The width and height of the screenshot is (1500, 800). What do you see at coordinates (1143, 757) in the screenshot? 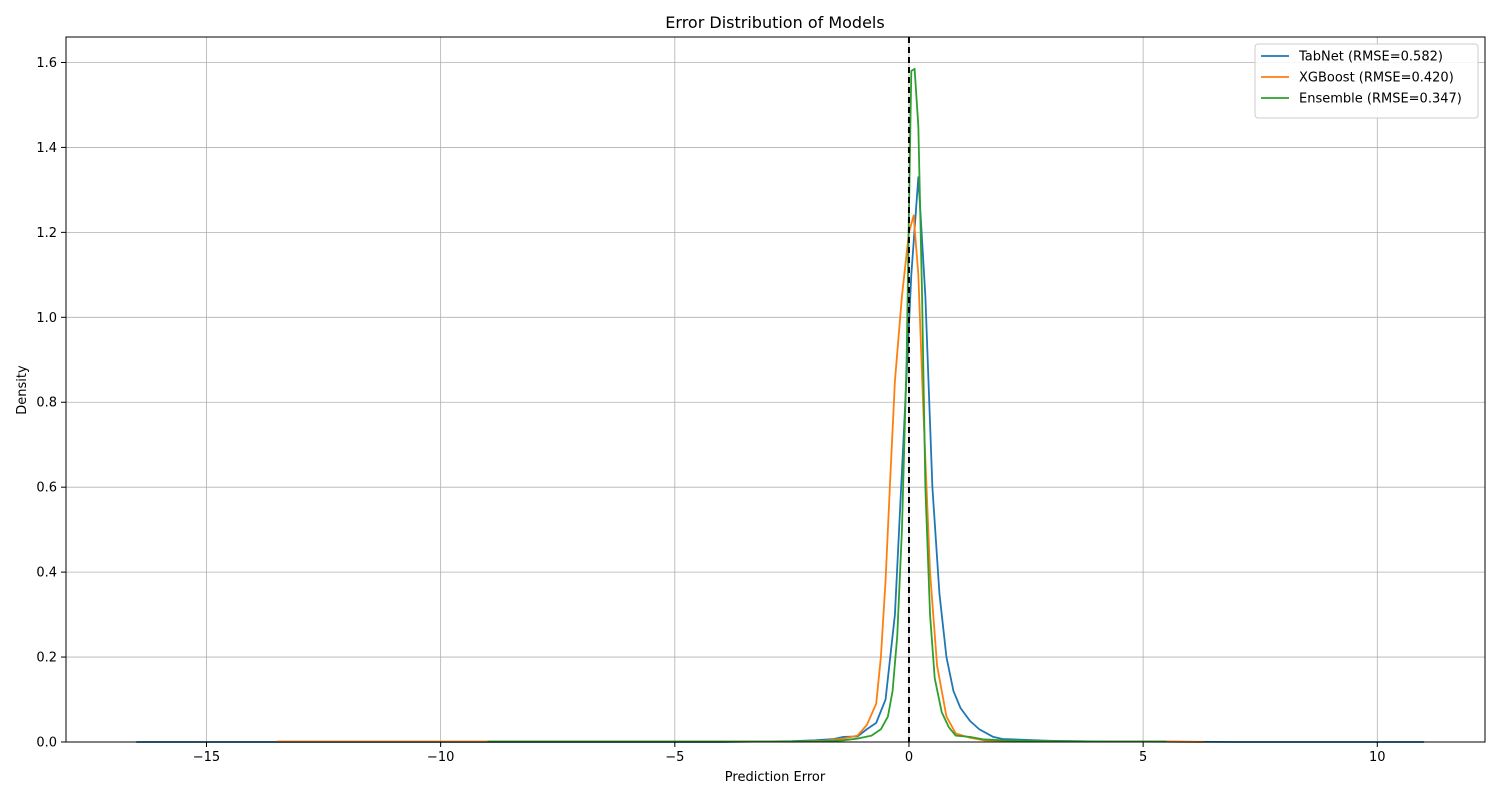
I see `x-tick-label: 5` at bounding box center [1143, 757].